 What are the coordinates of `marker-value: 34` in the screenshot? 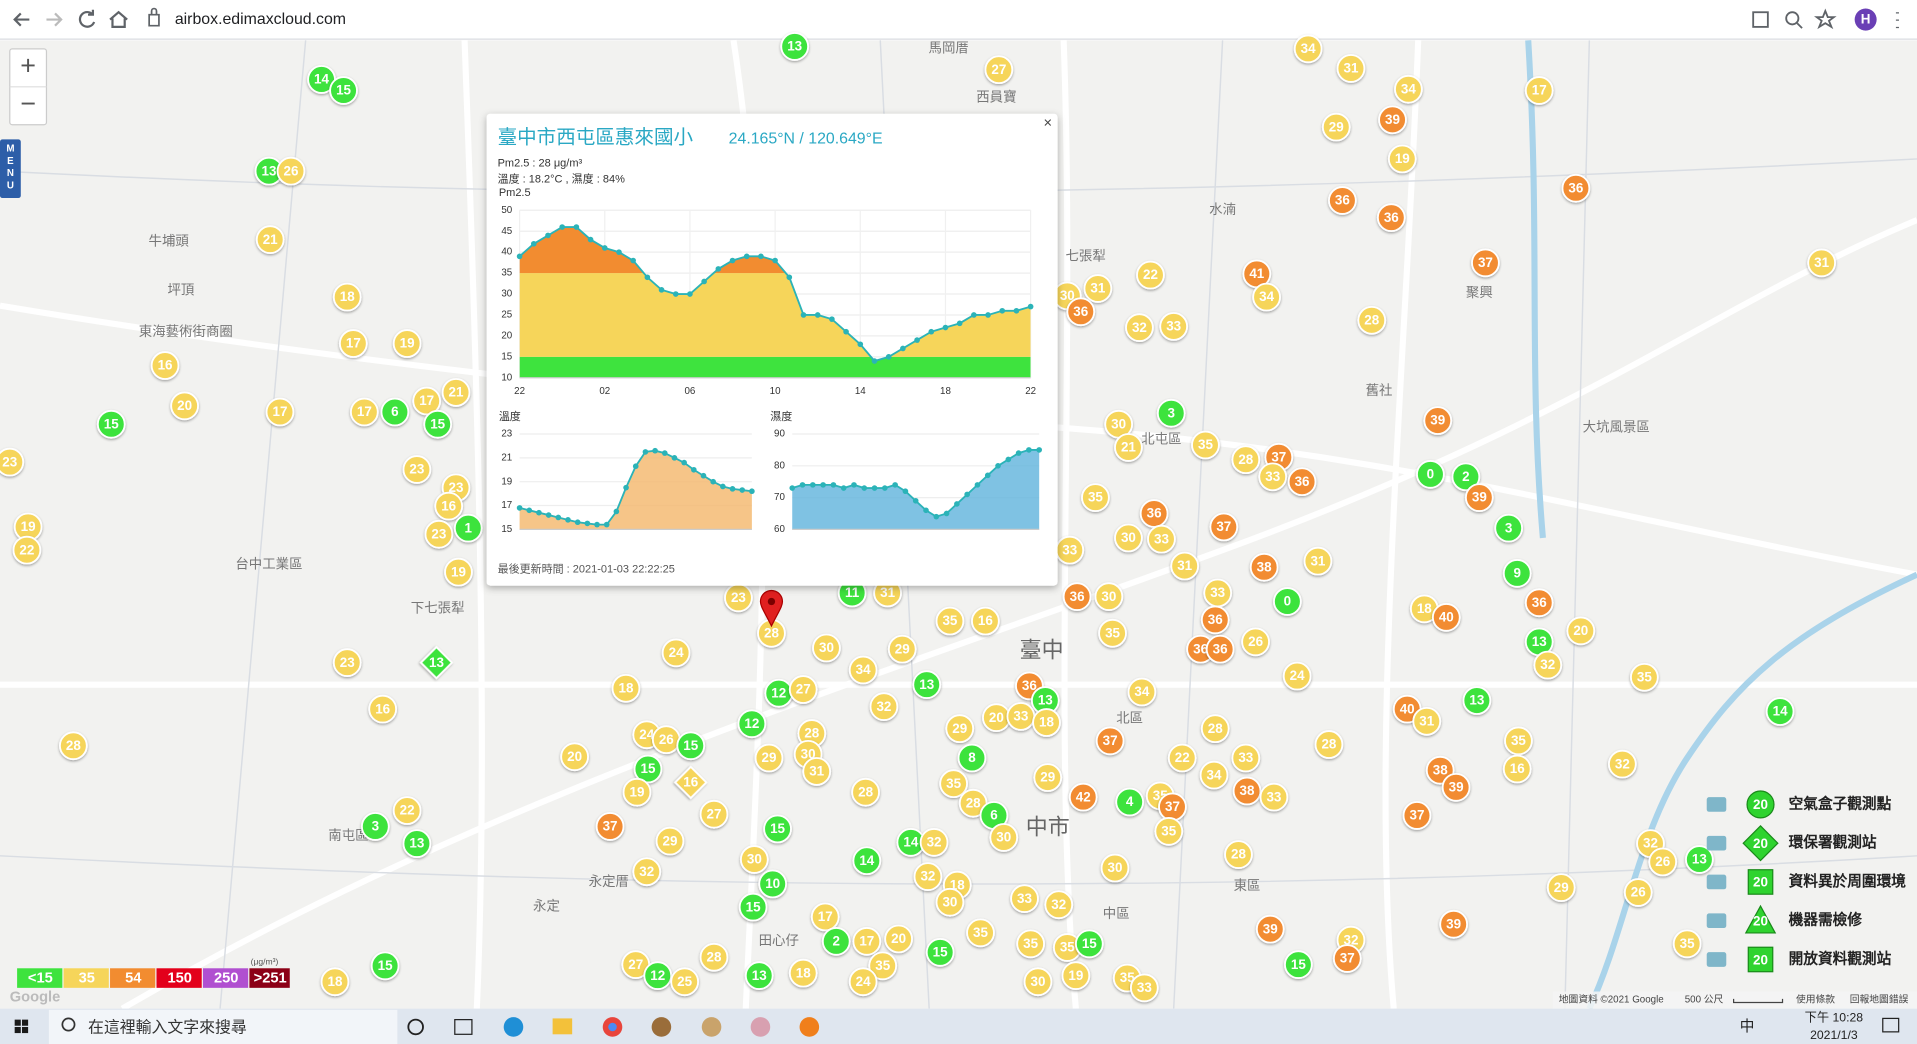 It's located at (1266, 296).